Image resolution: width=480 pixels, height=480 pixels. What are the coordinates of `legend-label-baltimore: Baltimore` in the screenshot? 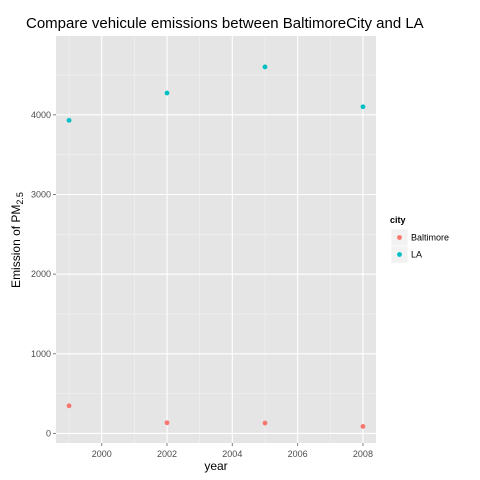 It's located at (430, 238).